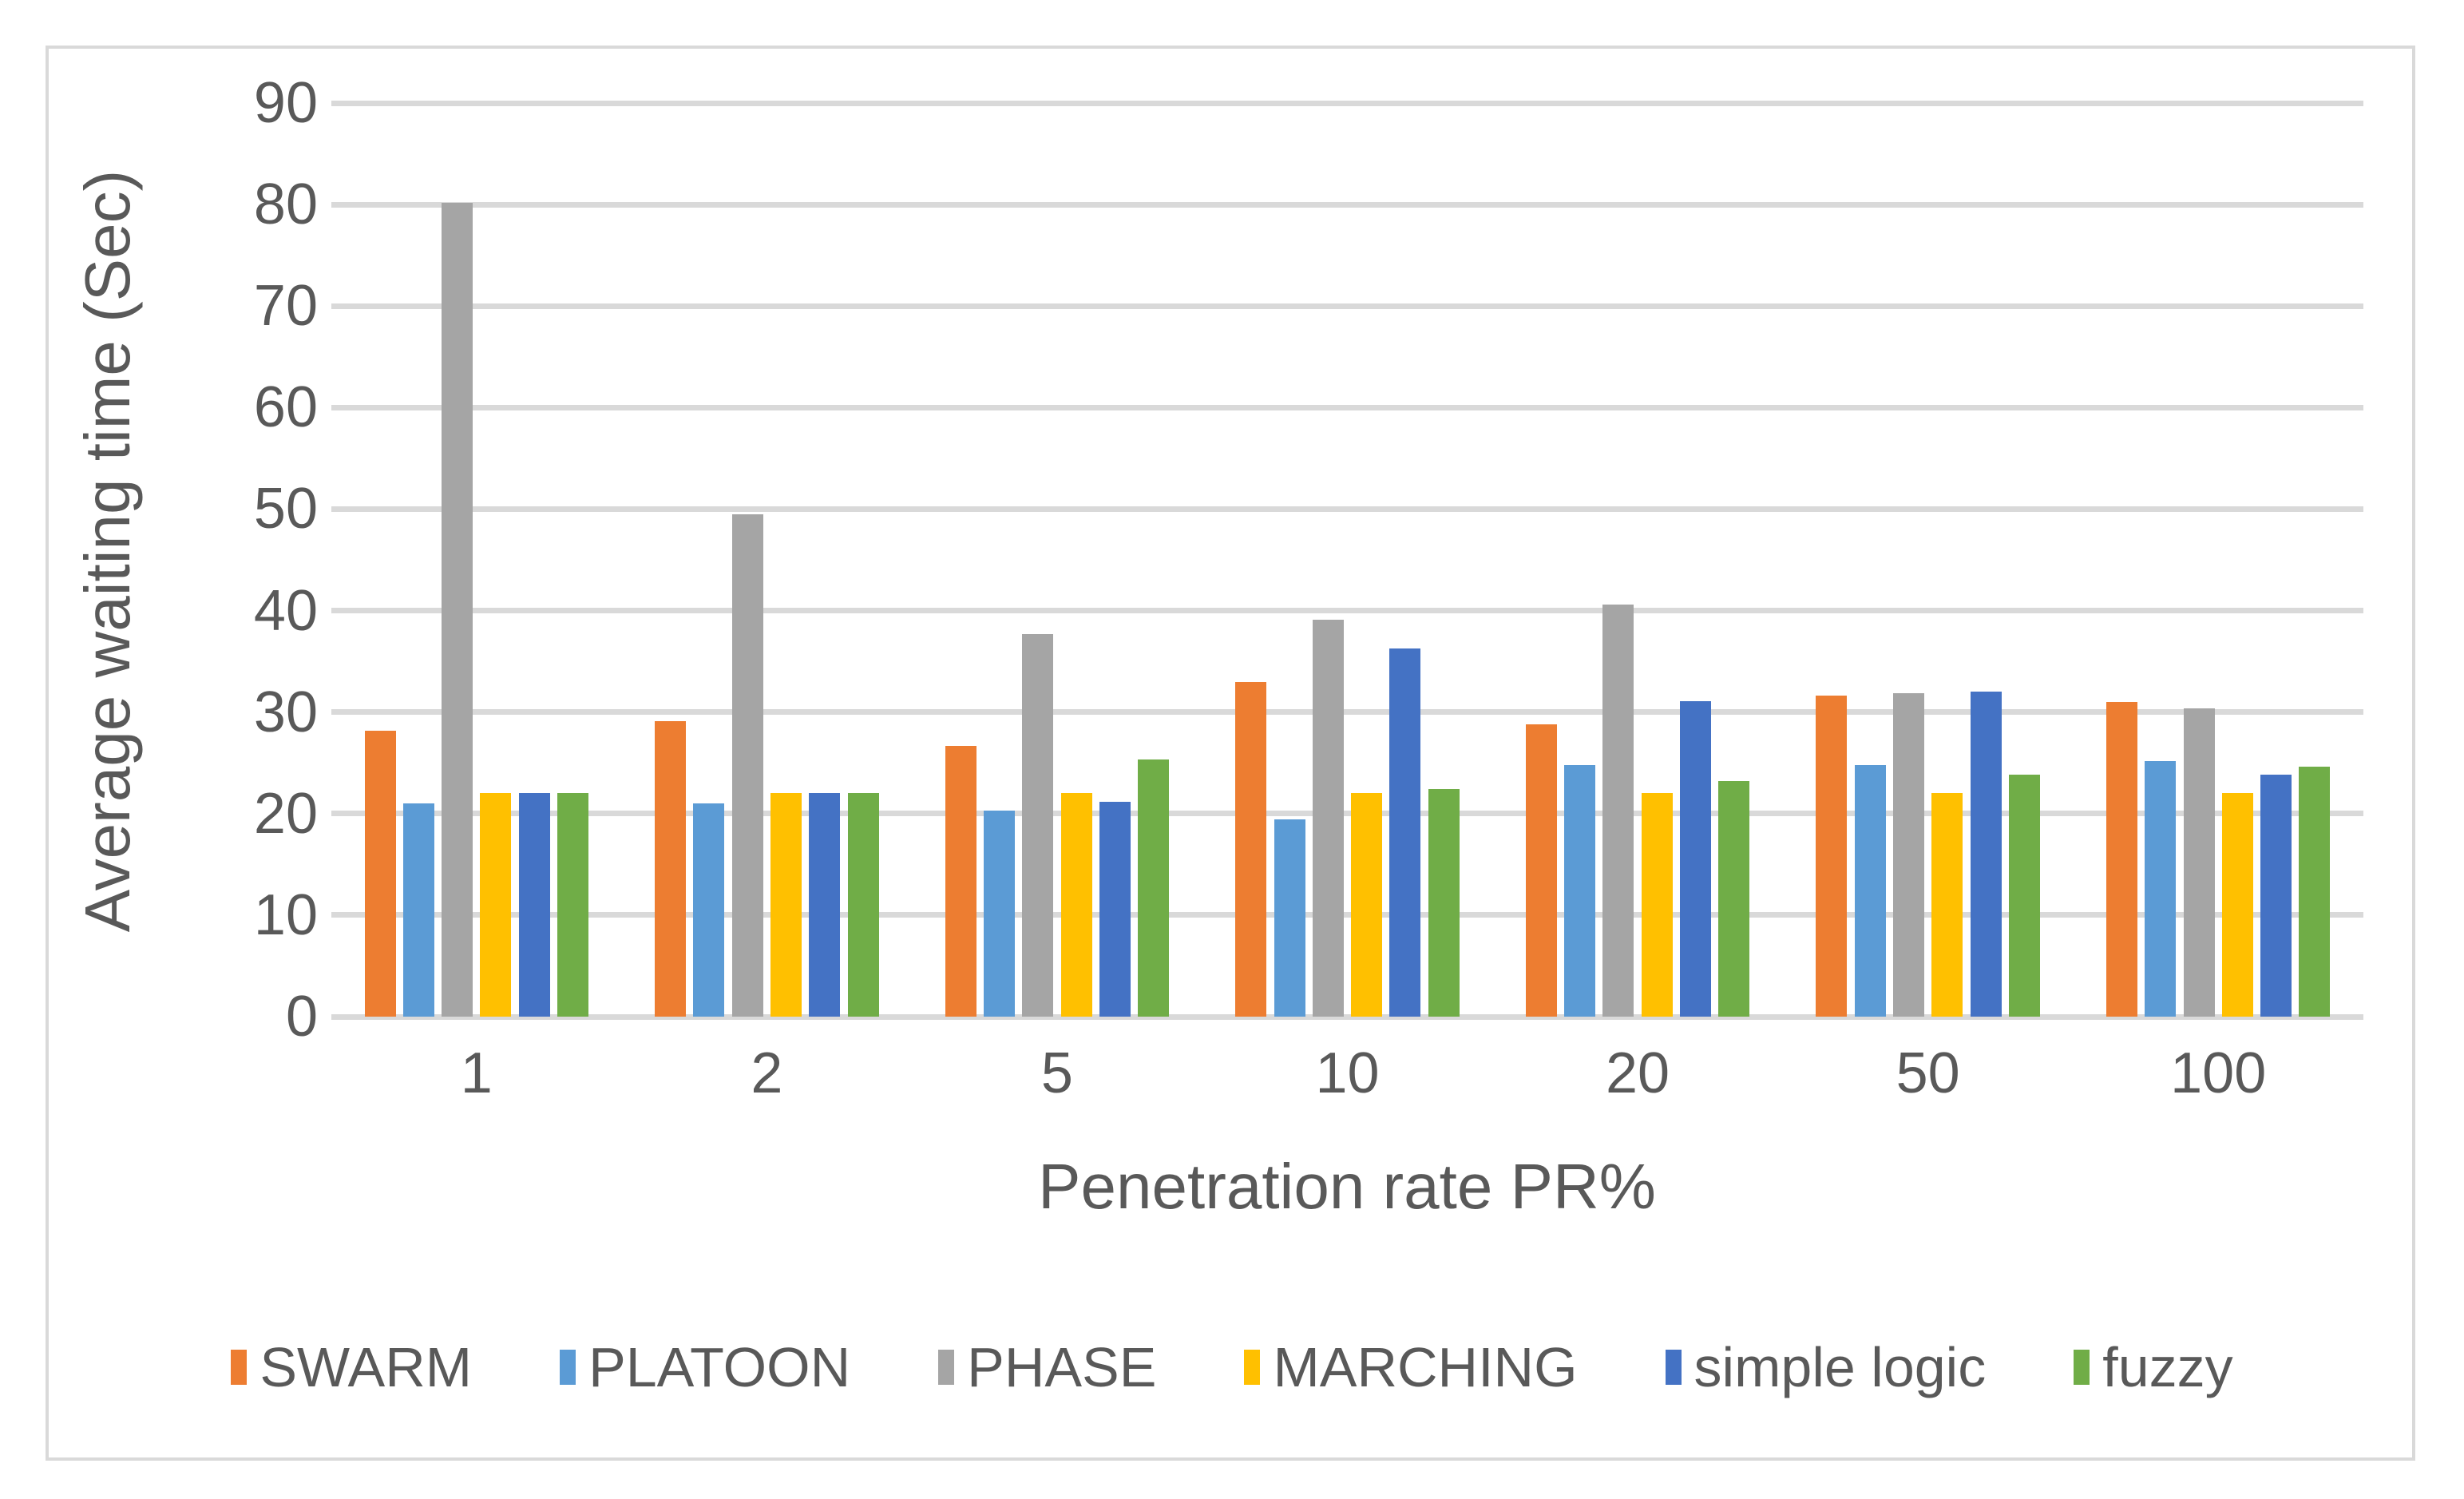  What do you see at coordinates (1638, 1073) in the screenshot?
I see `x-tick-20: 20` at bounding box center [1638, 1073].